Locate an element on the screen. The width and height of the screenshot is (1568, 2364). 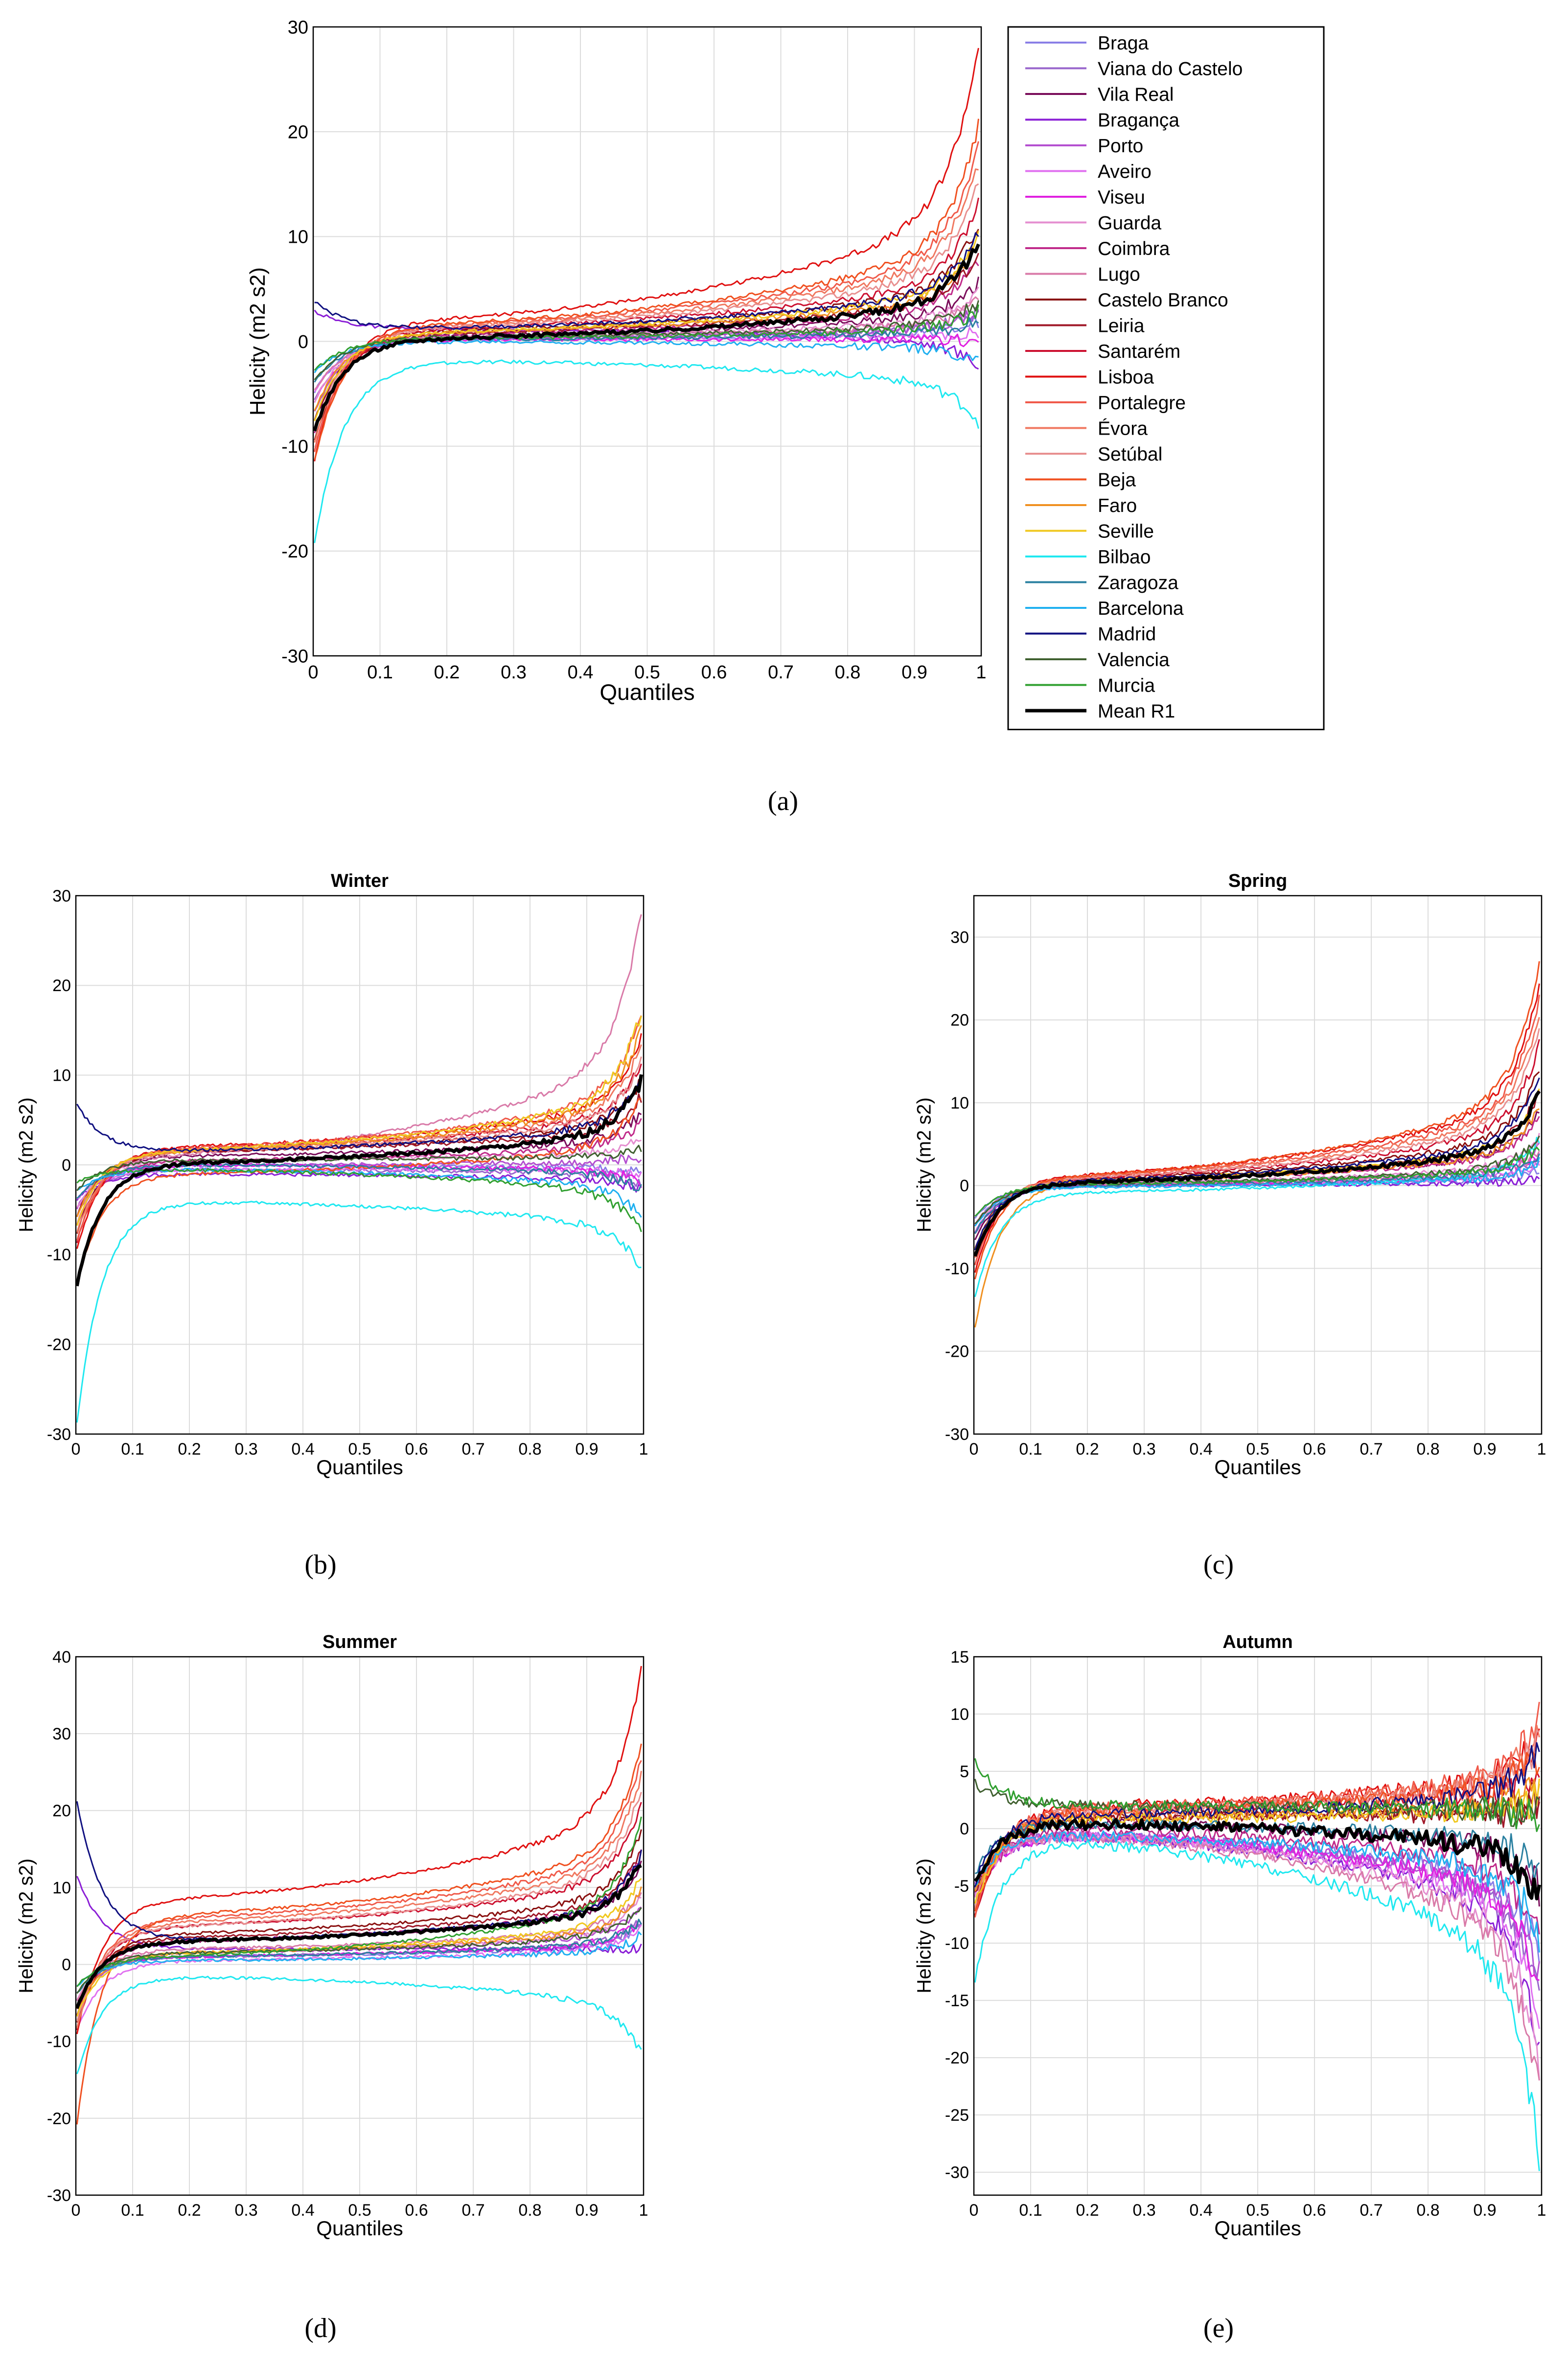
series-line-madrid is located at coordinates (359, 1114).